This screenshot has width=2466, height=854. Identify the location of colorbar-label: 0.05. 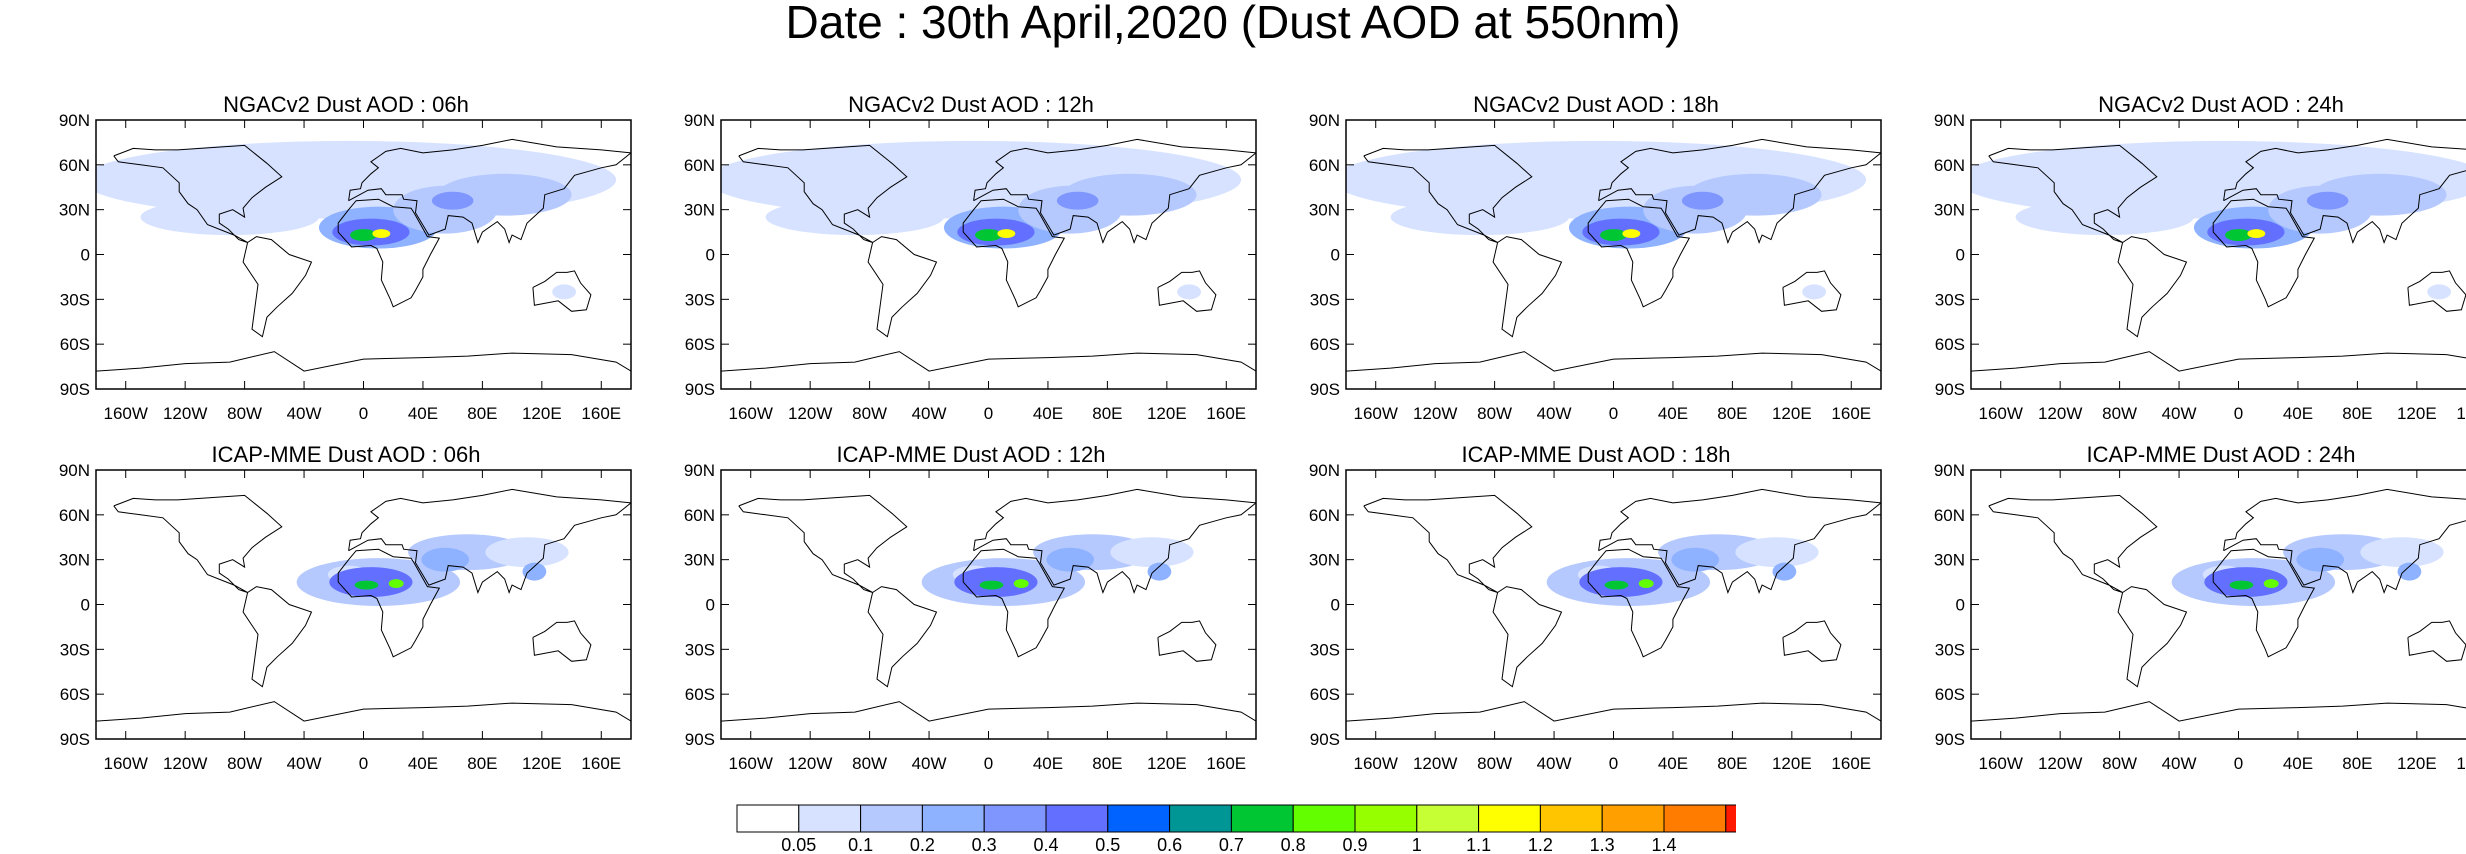
(798, 843).